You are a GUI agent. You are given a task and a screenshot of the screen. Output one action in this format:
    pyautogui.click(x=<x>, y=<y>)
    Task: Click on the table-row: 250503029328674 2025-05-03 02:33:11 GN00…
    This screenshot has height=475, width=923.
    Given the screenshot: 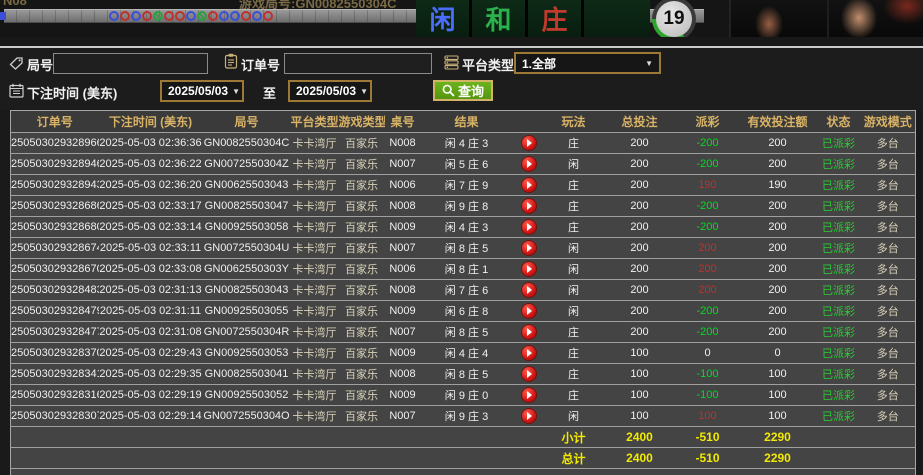 What is the action you would take?
    pyautogui.click(x=463, y=248)
    